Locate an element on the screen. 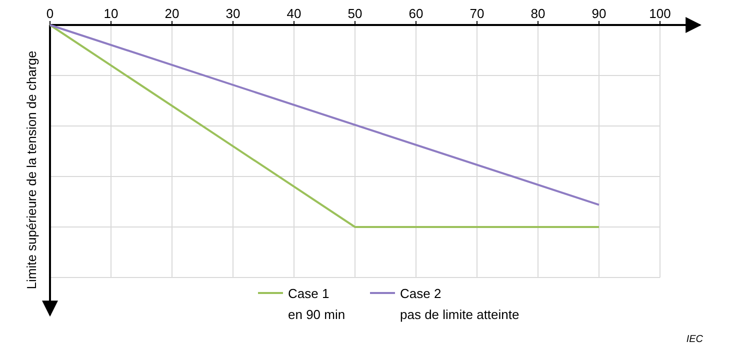  text: IEC is located at coordinates (695, 339).